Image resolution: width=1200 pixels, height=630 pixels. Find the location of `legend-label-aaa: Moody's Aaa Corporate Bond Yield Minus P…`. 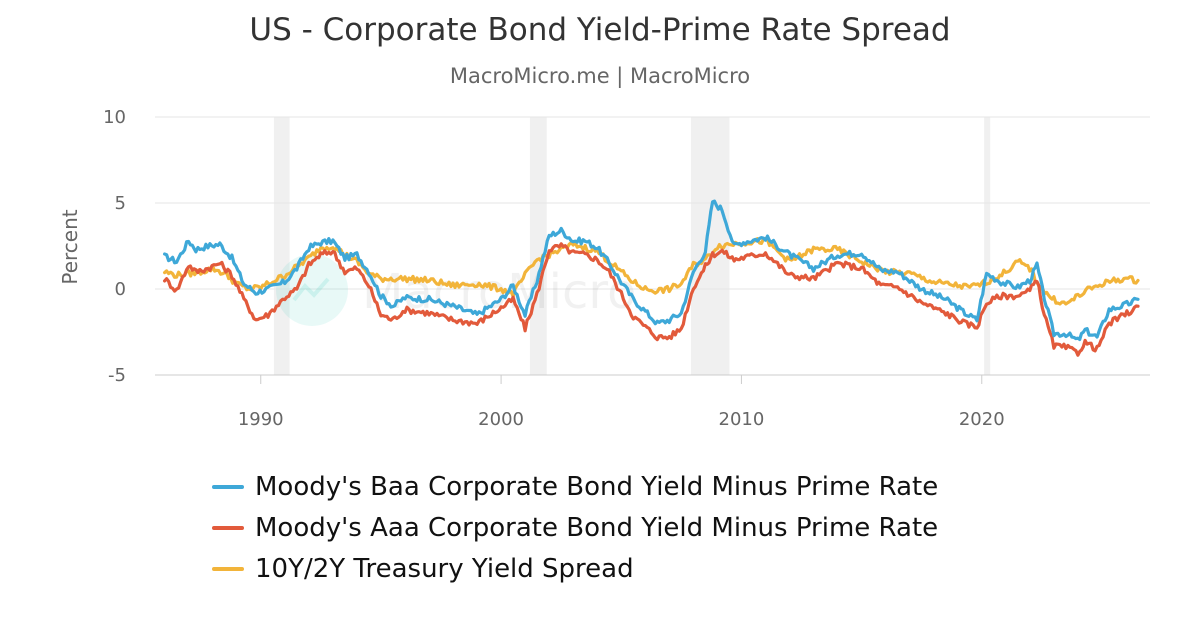

legend-label-aaa: Moody's Aaa Corporate Bond Yield Minus P… is located at coordinates (597, 527).